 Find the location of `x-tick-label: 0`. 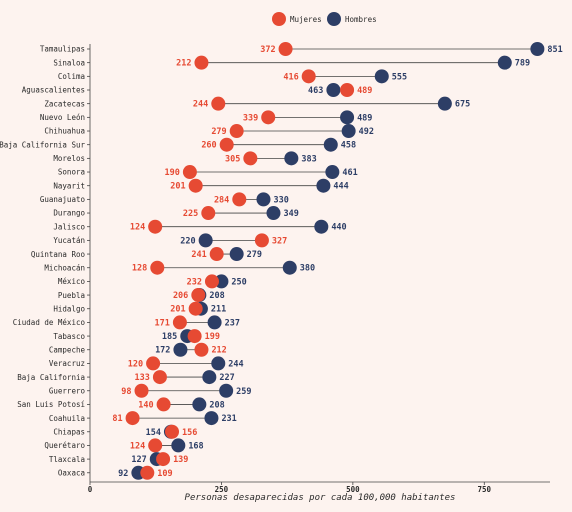

x-tick-label: 0 is located at coordinates (90, 489).